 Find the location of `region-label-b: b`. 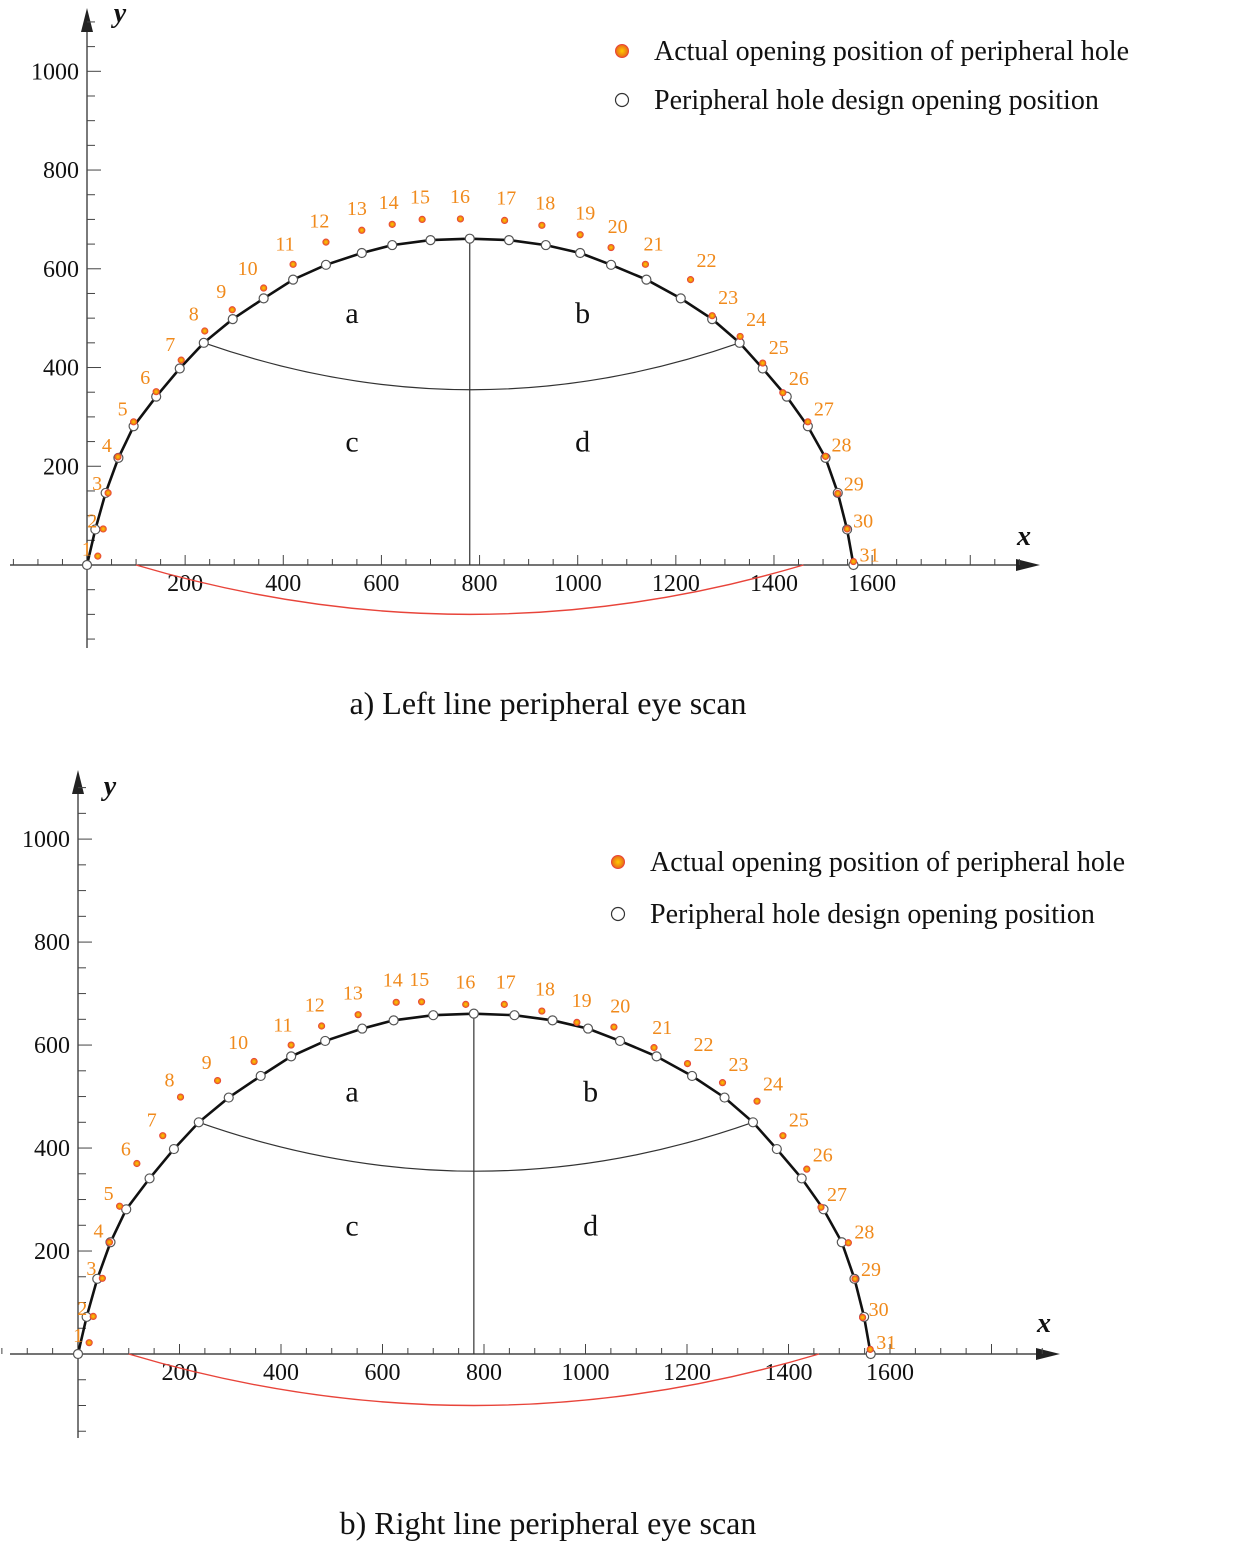

region-label-b: b is located at coordinates (590, 1092).